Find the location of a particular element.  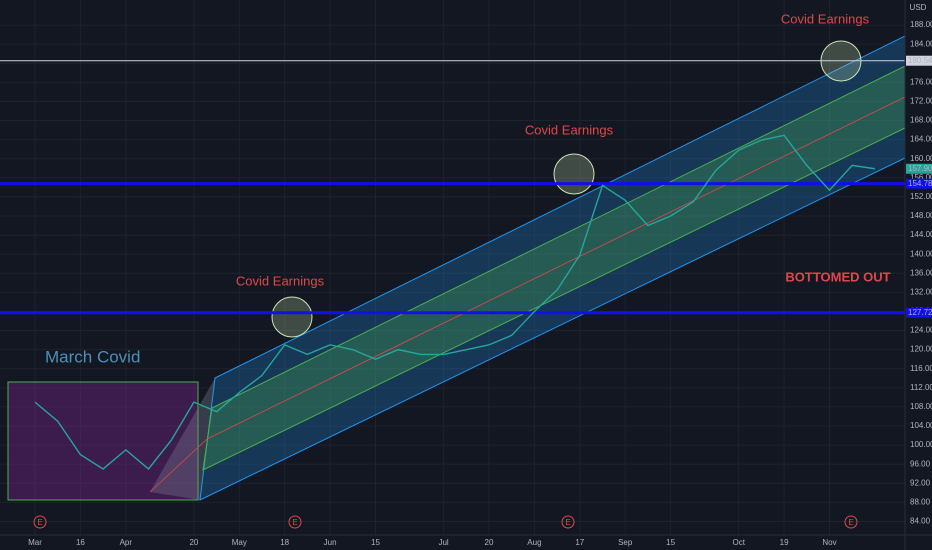

level-label: 154.78 is located at coordinates (920, 183).